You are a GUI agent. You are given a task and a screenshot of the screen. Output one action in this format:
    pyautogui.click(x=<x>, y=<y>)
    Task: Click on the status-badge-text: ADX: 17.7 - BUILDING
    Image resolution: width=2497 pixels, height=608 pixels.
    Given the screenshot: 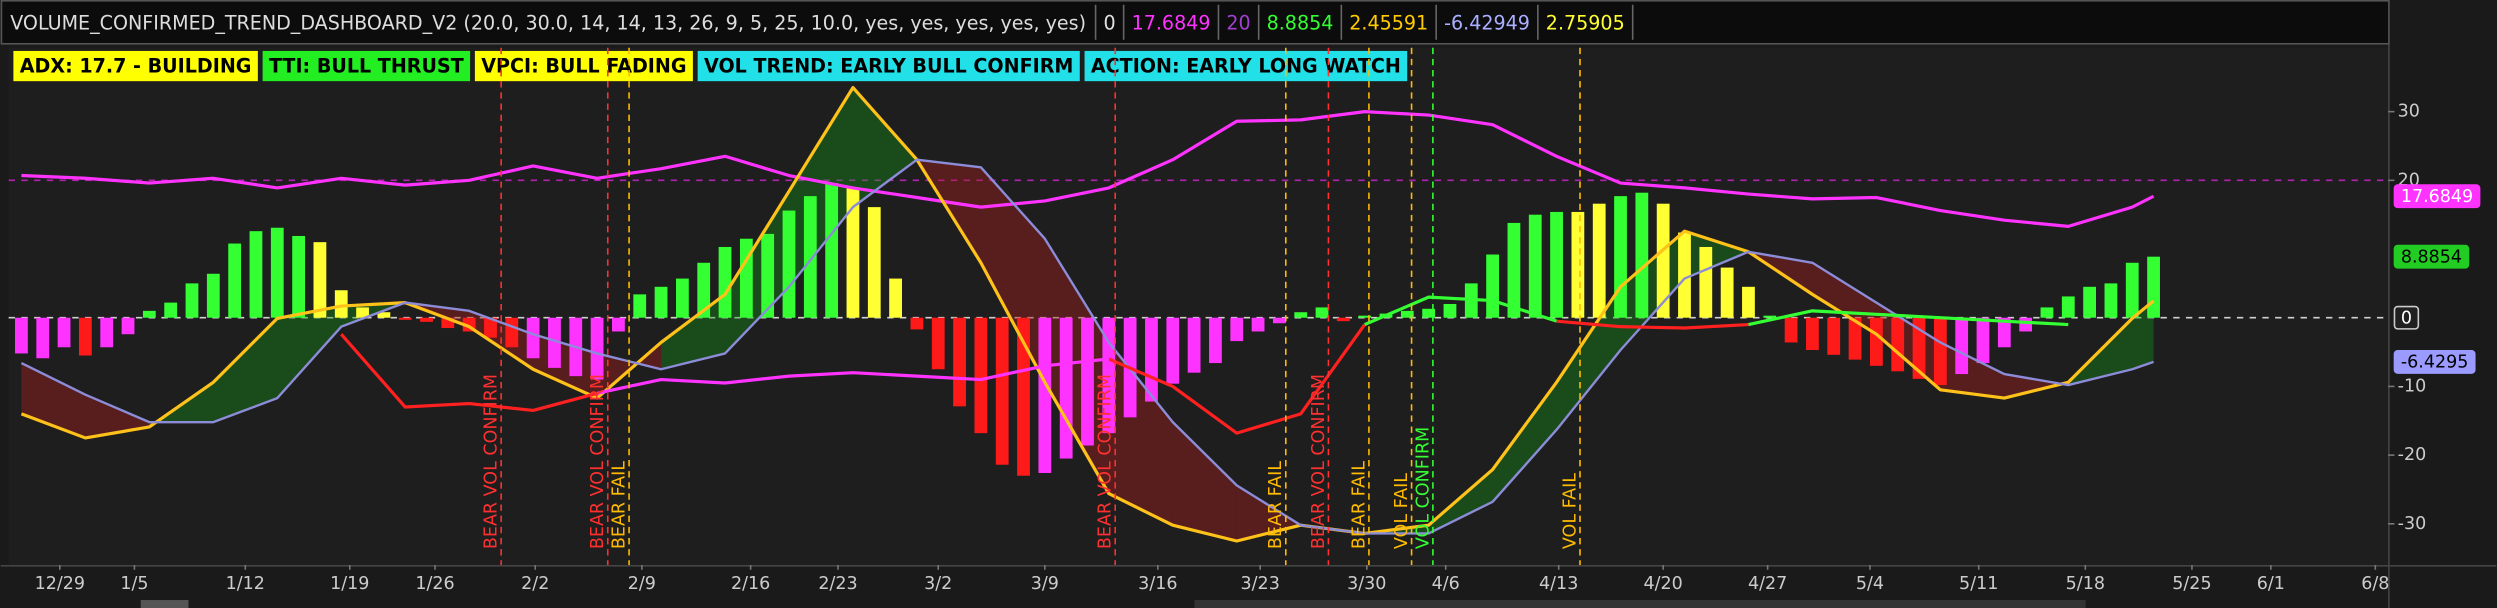 What is the action you would take?
    pyautogui.click(x=136, y=65)
    